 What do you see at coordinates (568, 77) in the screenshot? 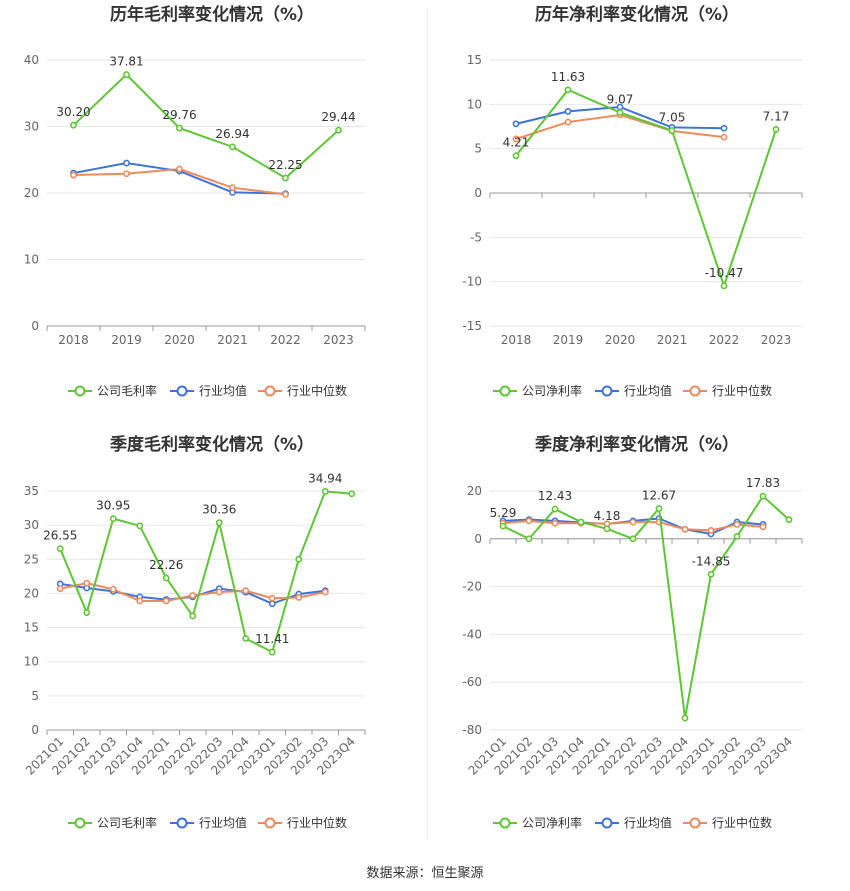
I see `data-label: 11.63` at bounding box center [568, 77].